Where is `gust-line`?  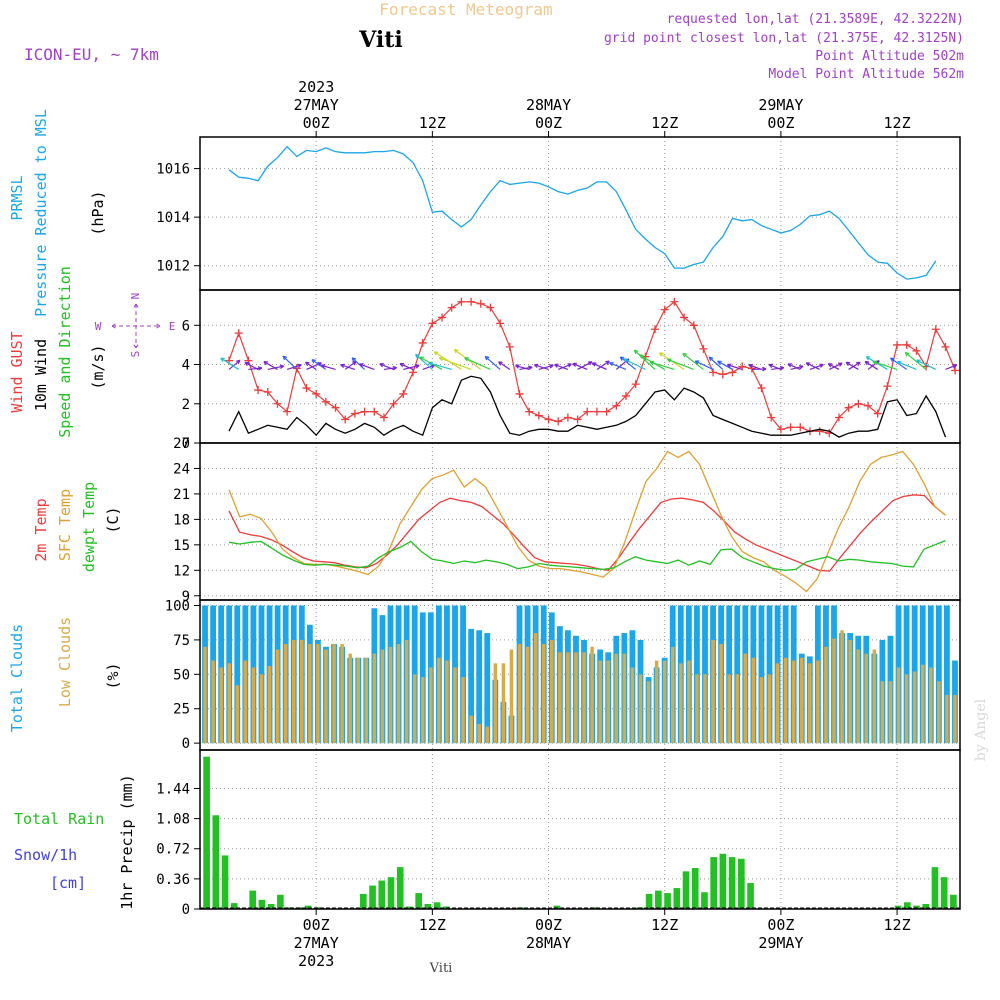 gust-line is located at coordinates (592, 367).